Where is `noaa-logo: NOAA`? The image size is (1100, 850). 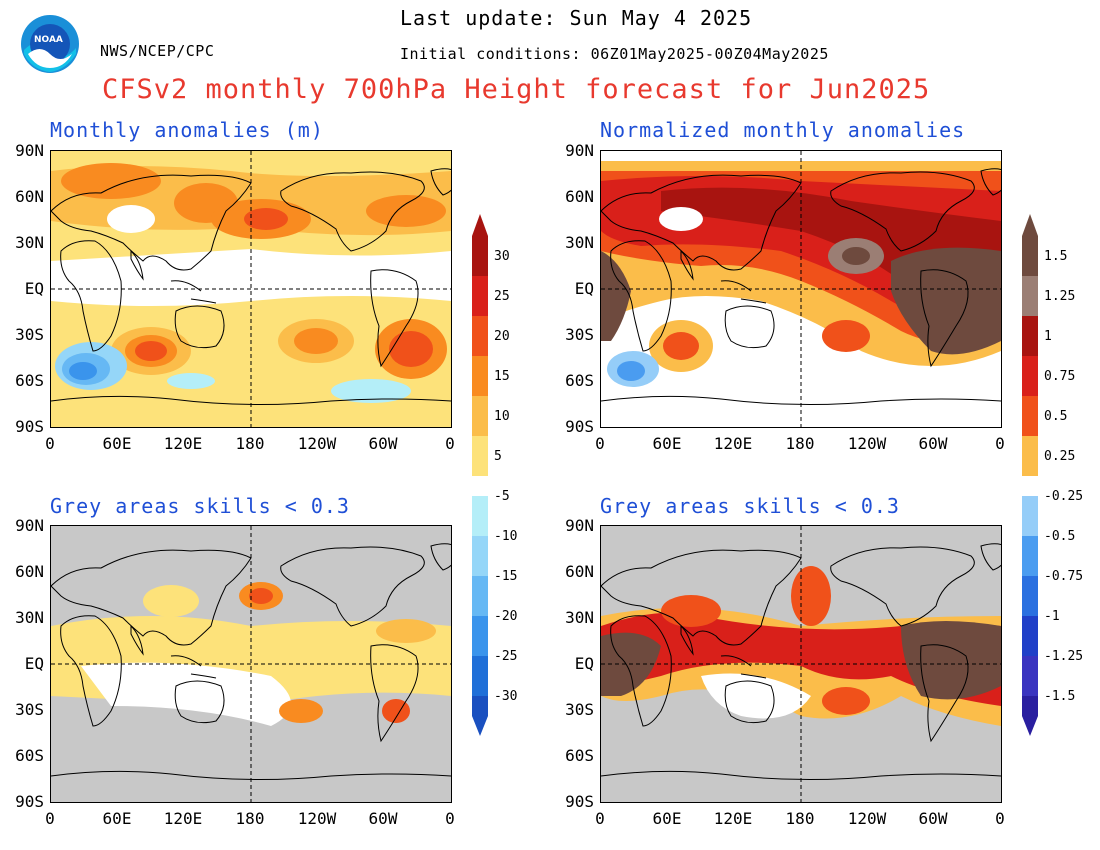 noaa-logo: NOAA is located at coordinates (50, 44).